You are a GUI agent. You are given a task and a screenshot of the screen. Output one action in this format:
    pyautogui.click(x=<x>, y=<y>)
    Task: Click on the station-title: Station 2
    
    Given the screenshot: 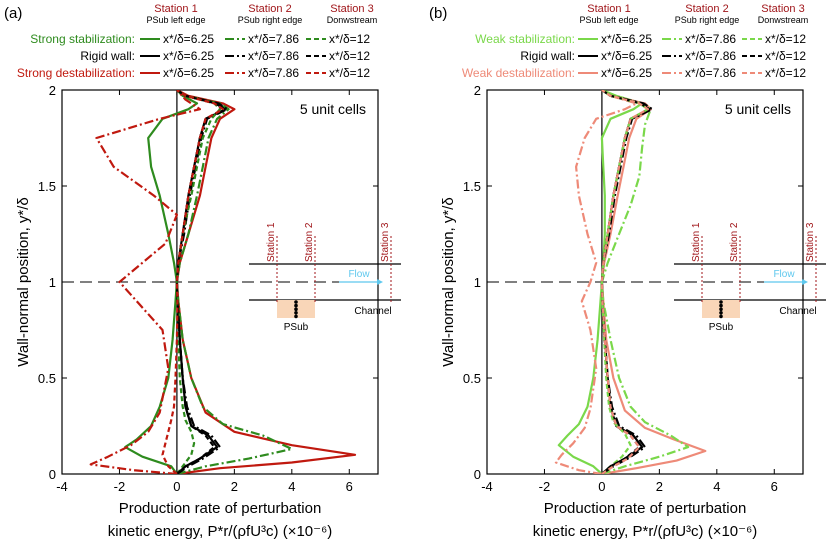 What is the action you would take?
    pyautogui.click(x=269, y=9)
    